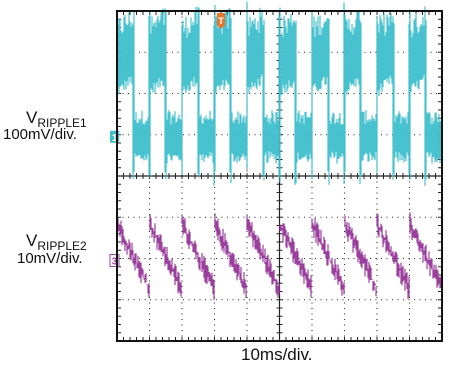 The image size is (452, 371). I want to click on ch1-right-arrow, so click(439, 136).